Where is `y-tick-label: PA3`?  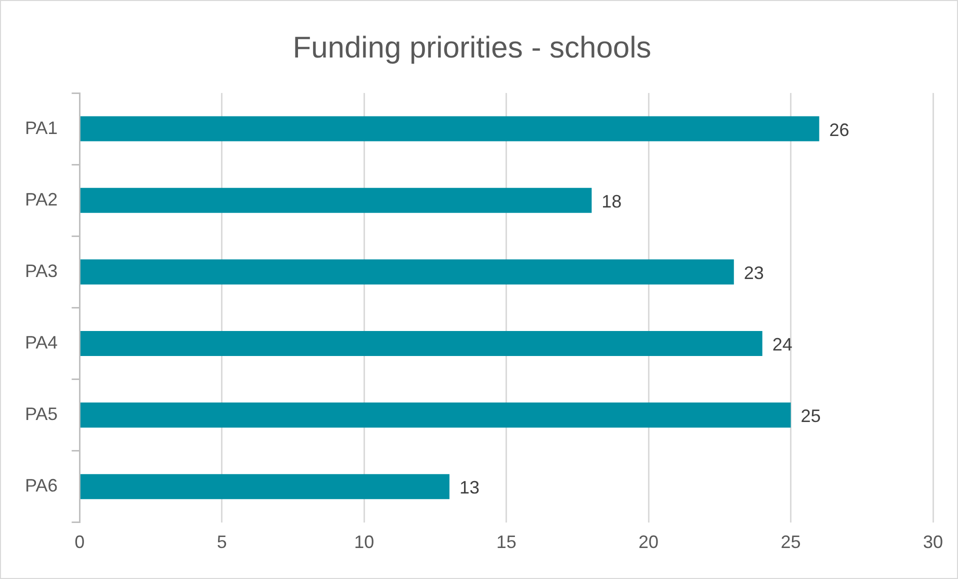
y-tick-label: PA3 is located at coordinates (41, 270).